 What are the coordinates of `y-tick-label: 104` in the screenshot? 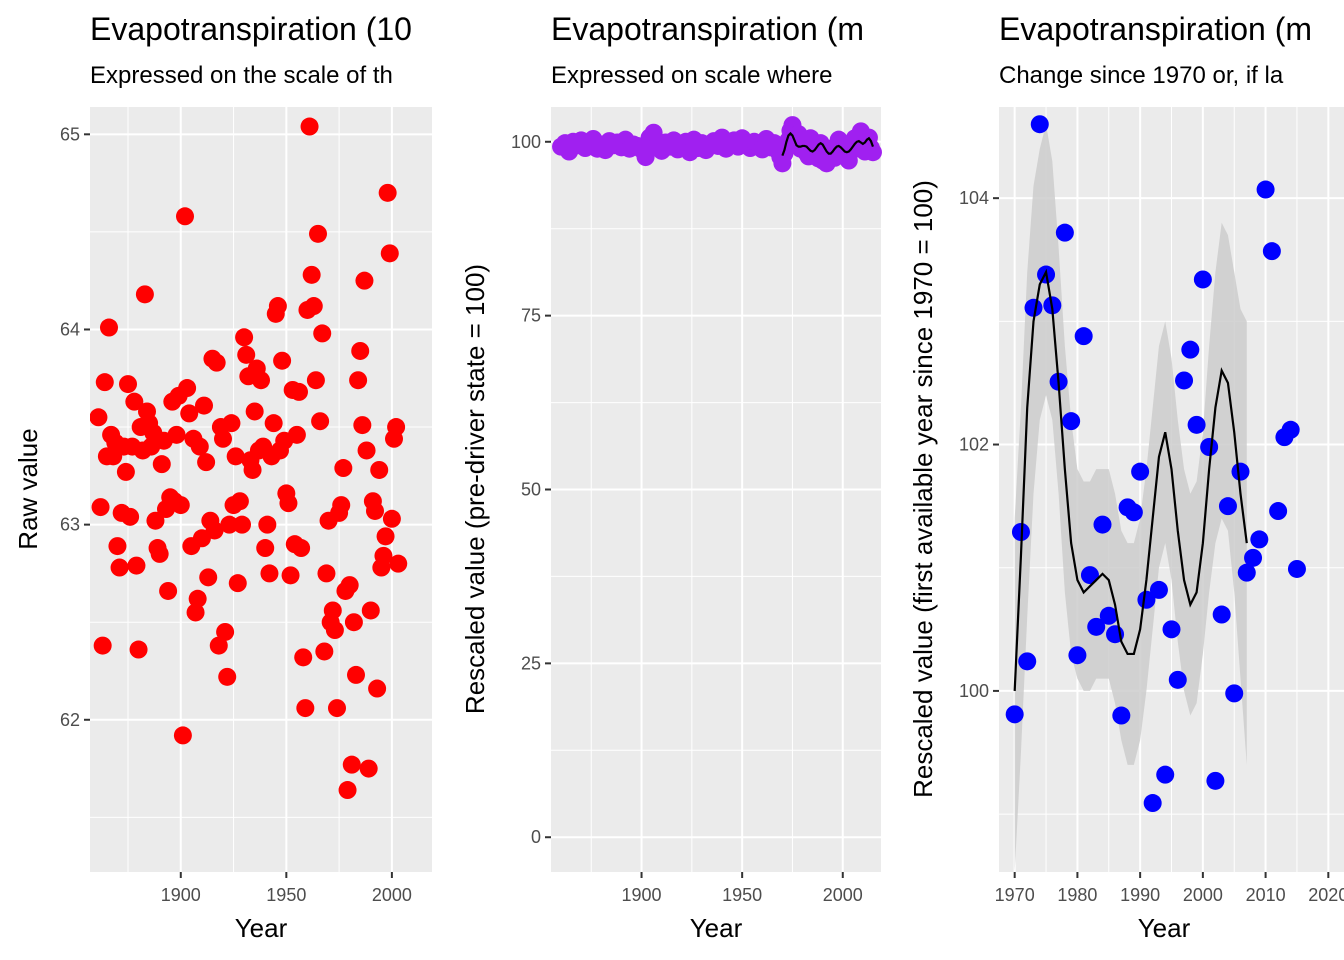 It's located at (974, 198).